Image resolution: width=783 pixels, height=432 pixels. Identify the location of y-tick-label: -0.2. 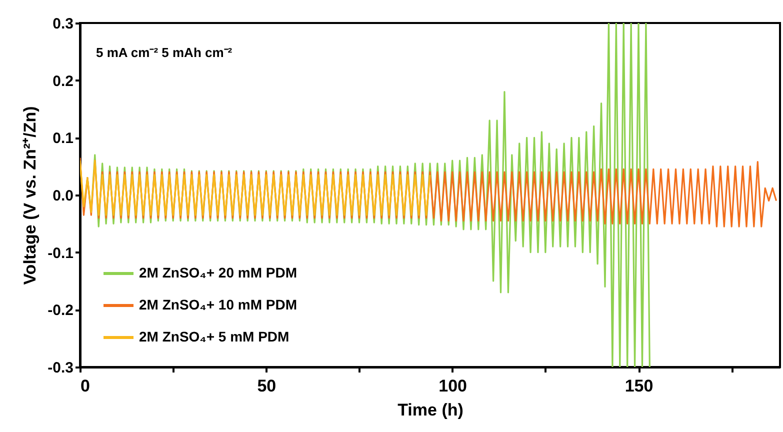
(61, 311).